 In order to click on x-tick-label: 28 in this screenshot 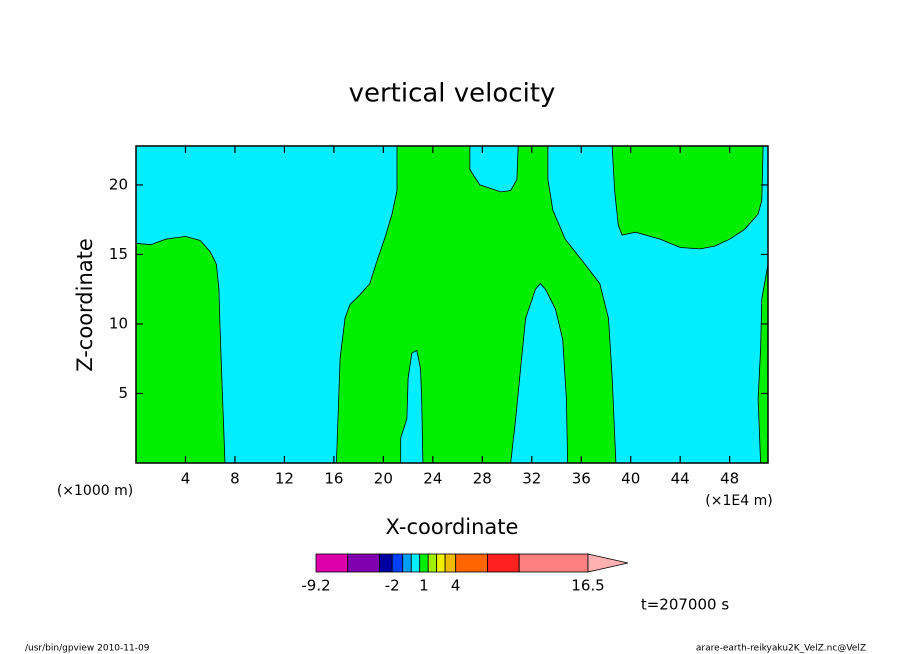, I will do `click(482, 479)`.